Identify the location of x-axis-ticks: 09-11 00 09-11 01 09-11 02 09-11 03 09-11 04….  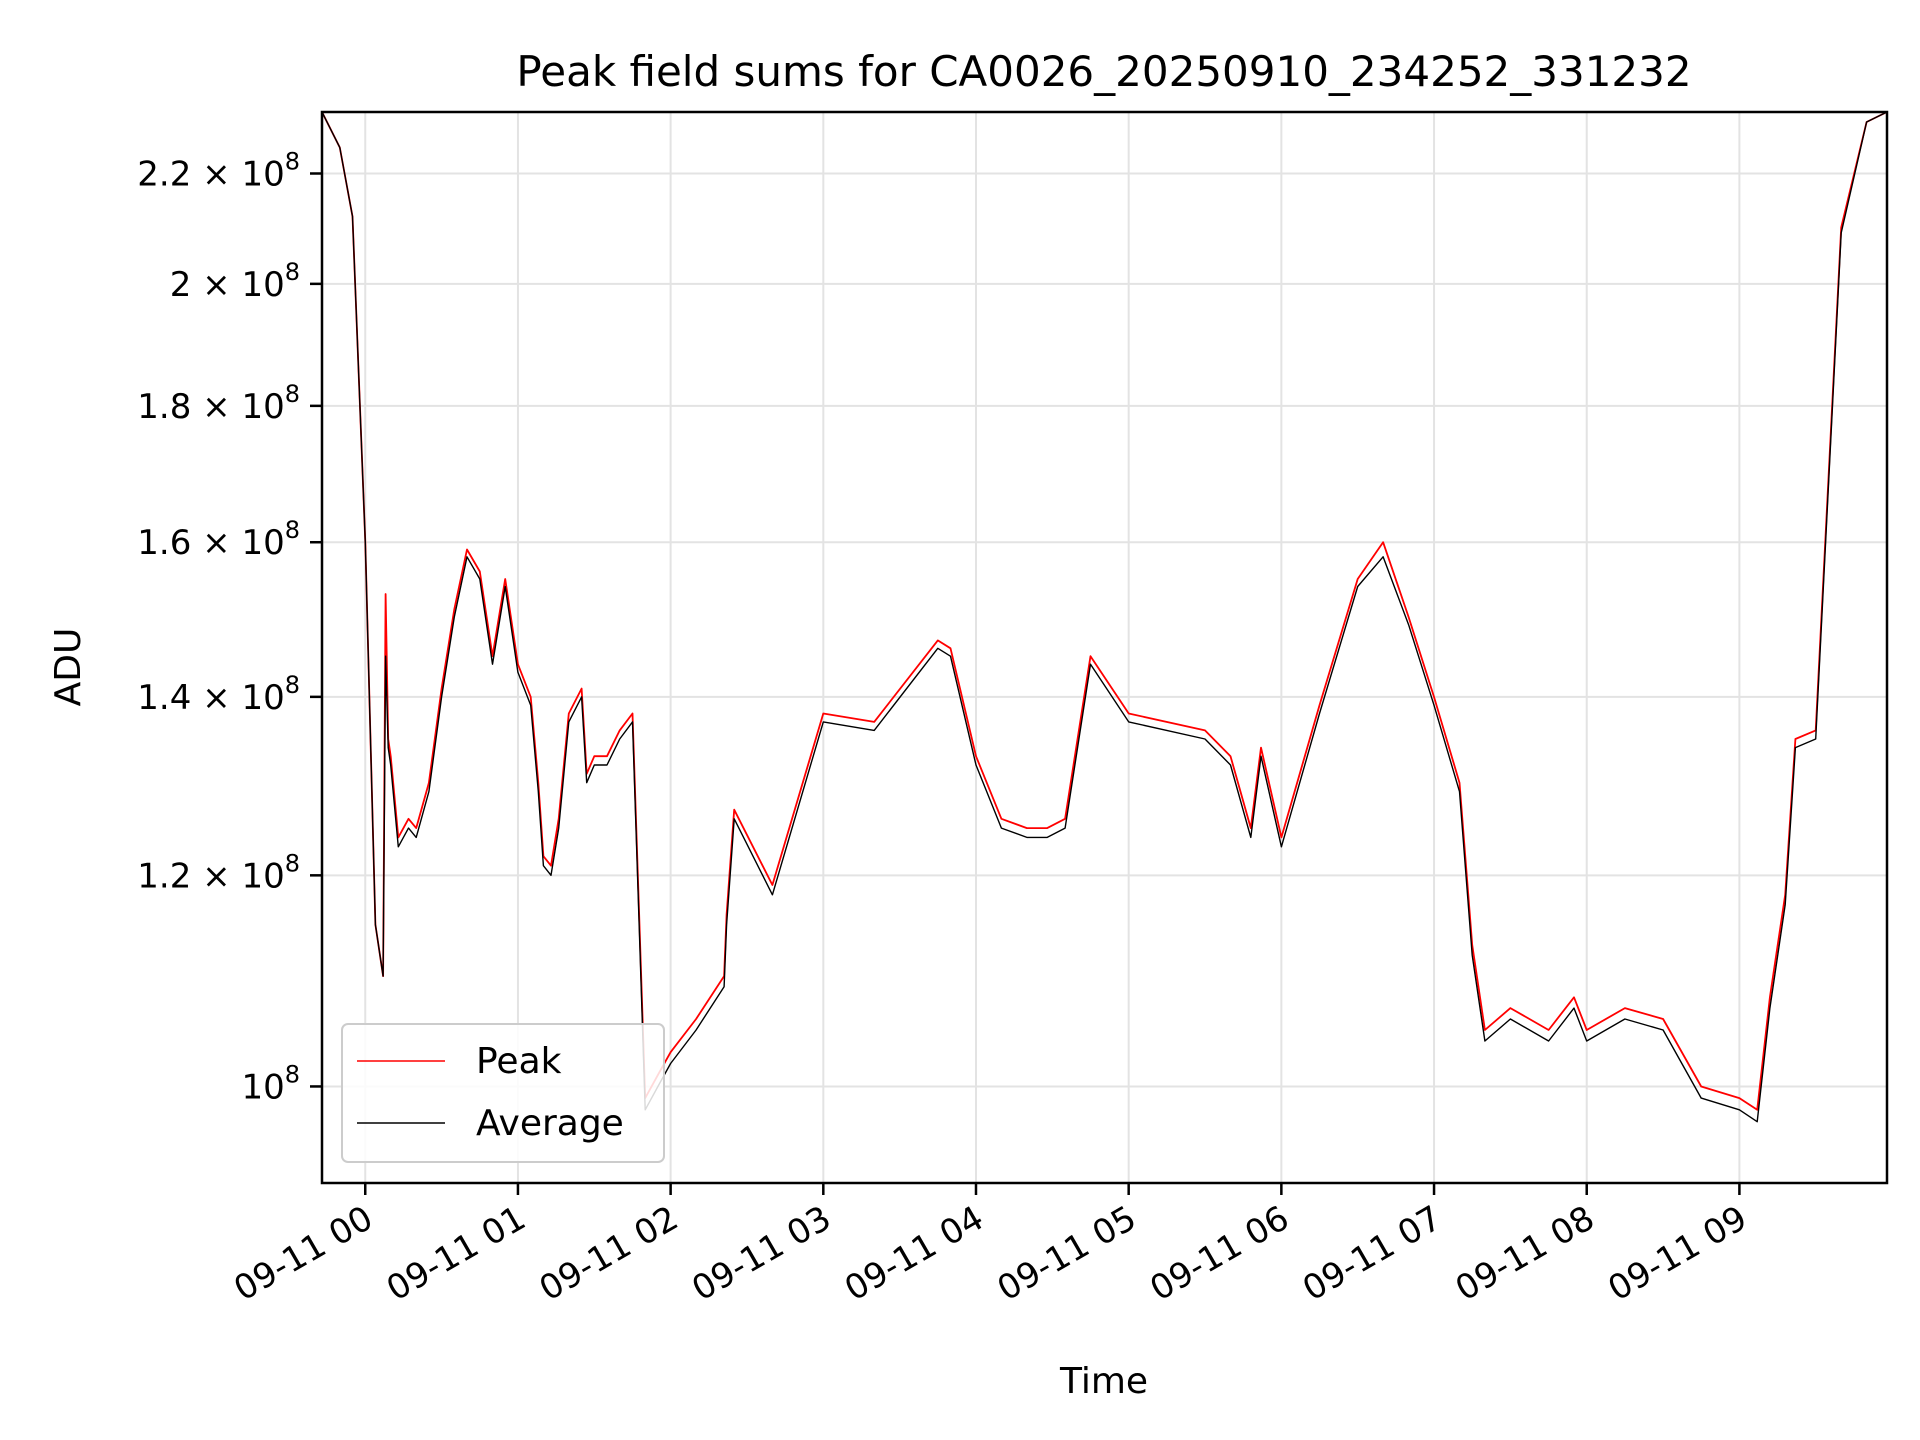
(990, 1246).